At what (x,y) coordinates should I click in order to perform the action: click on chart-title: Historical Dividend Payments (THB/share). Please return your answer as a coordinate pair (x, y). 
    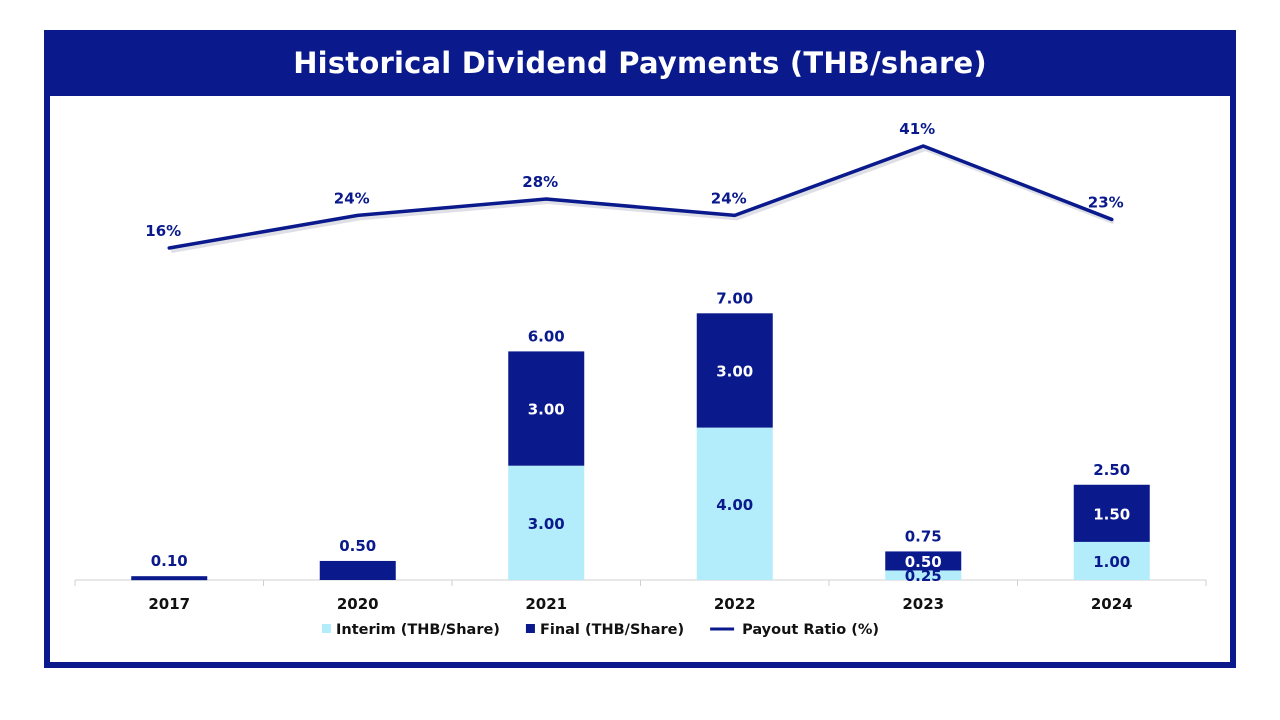
    Looking at the image, I should click on (640, 63).